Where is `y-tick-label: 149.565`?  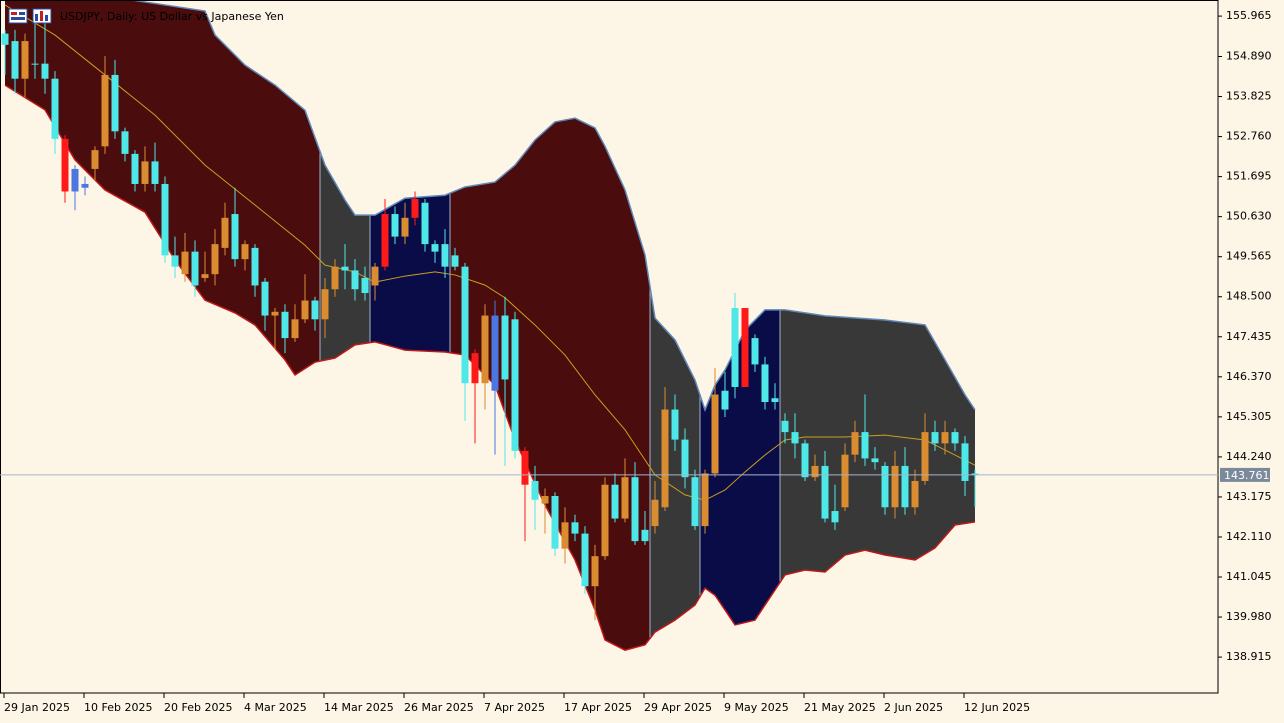 y-tick-label: 149.565 is located at coordinates (1249, 256).